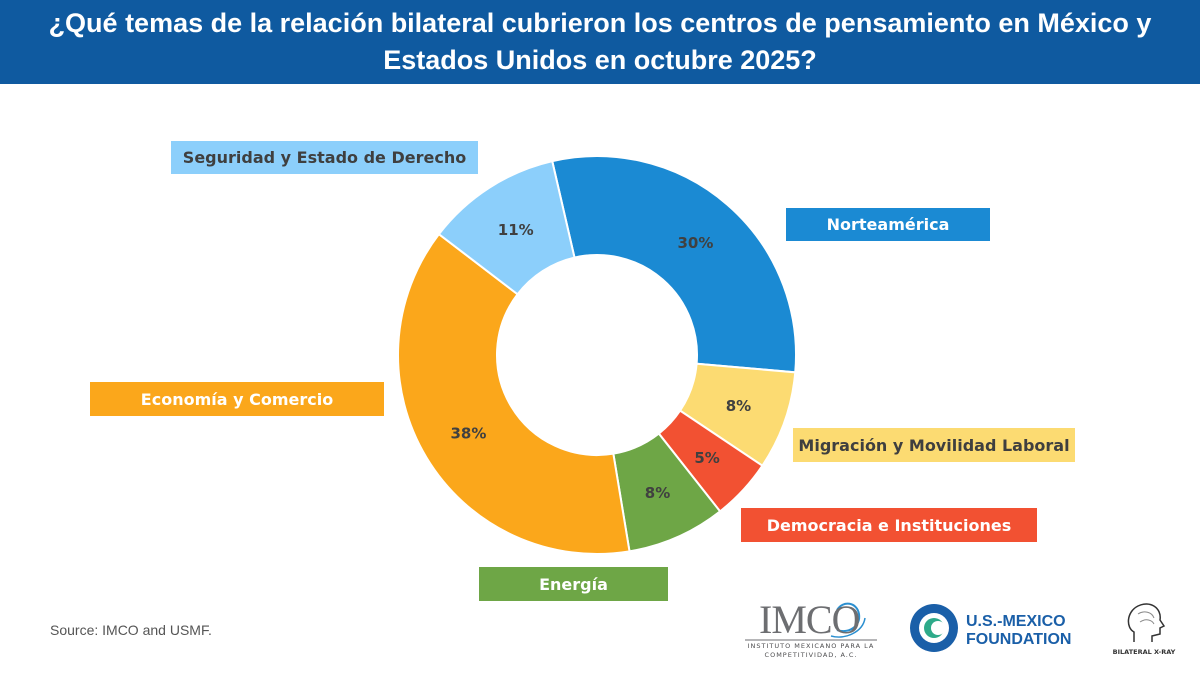 This screenshot has width=1200, height=675. Describe the element at coordinates (1146, 622) in the screenshot. I see `head-profile-icon` at that location.